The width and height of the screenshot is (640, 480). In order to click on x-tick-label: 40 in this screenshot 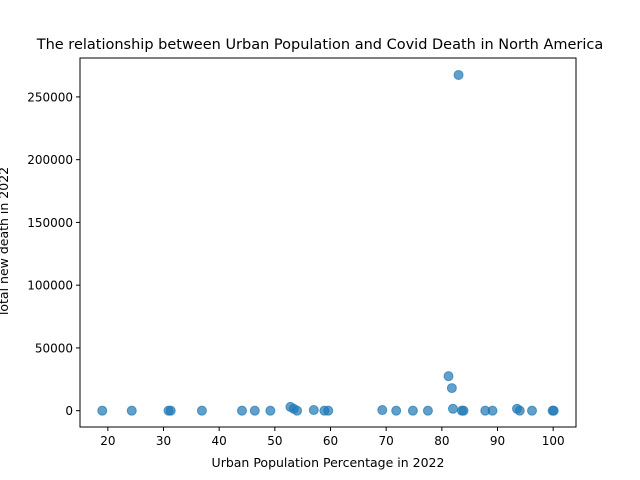, I will do `click(219, 441)`.